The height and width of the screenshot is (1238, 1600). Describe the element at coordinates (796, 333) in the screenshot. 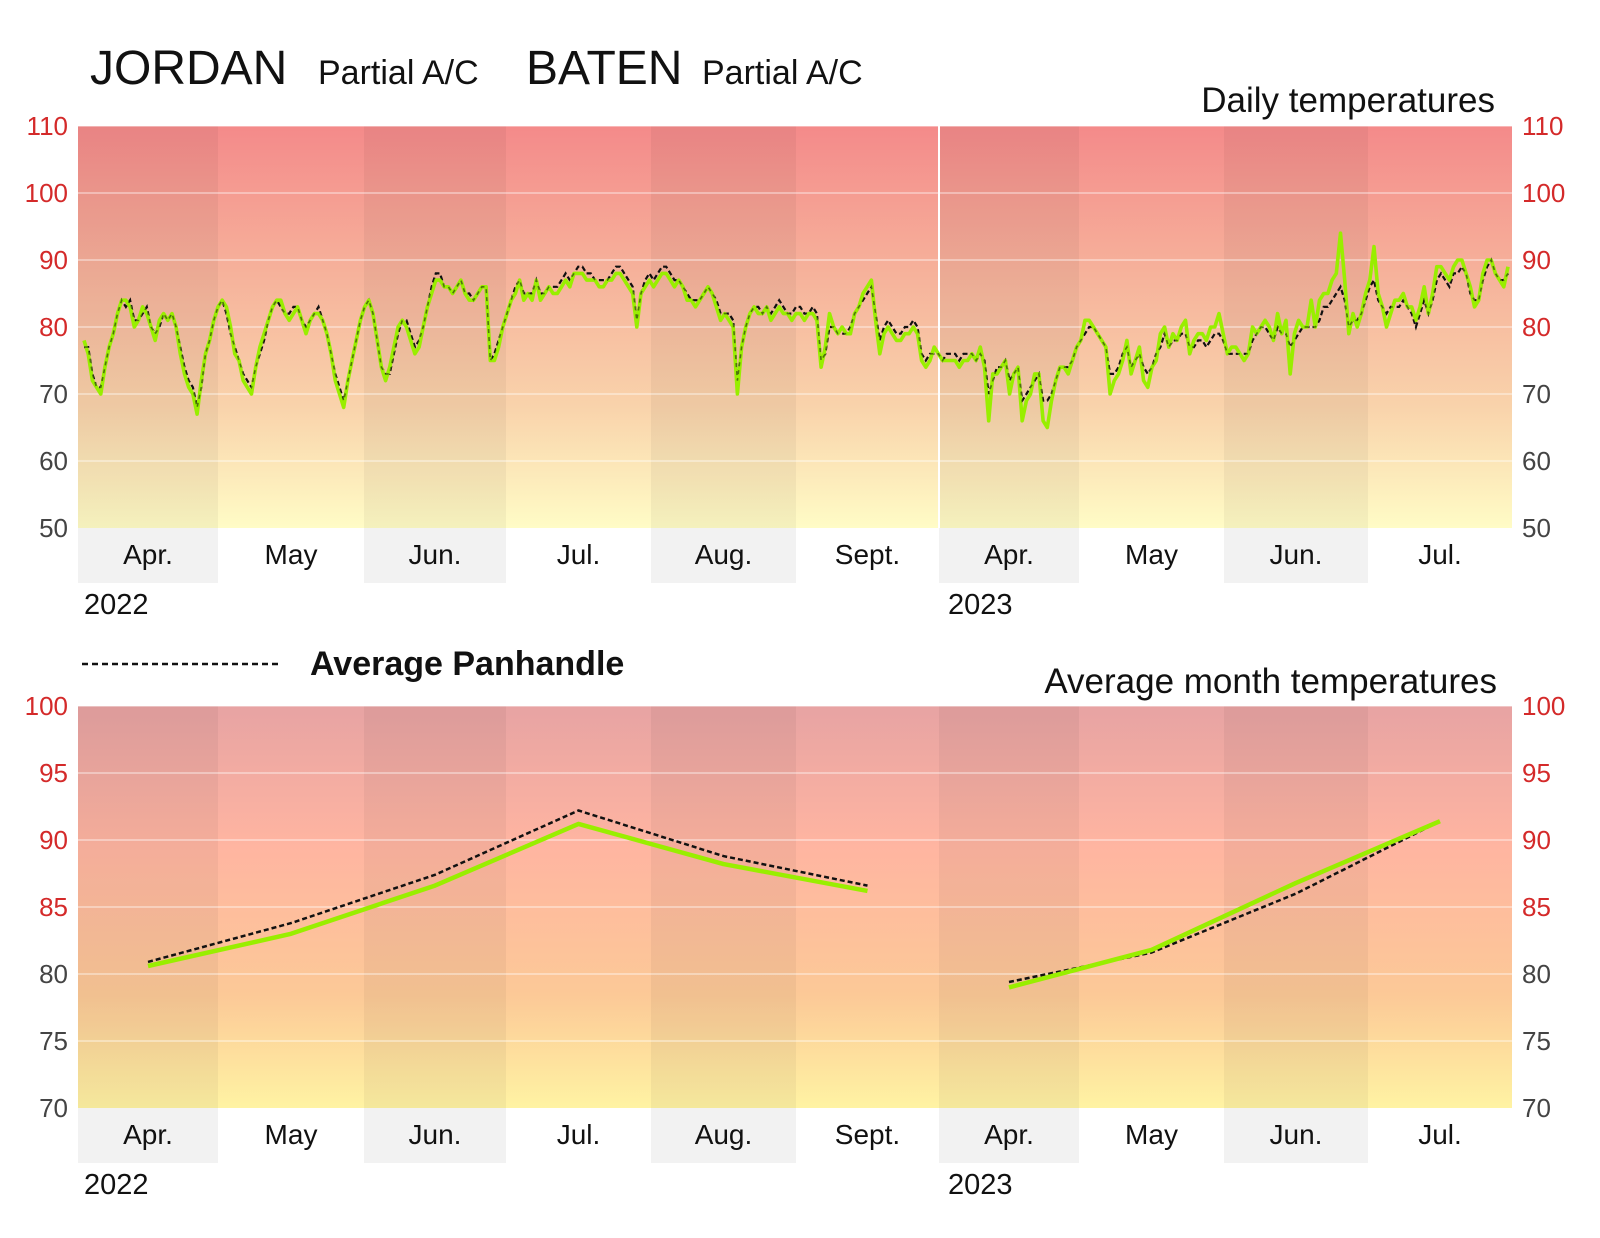

I see `series-line-average-panhandle-overlay` at that location.